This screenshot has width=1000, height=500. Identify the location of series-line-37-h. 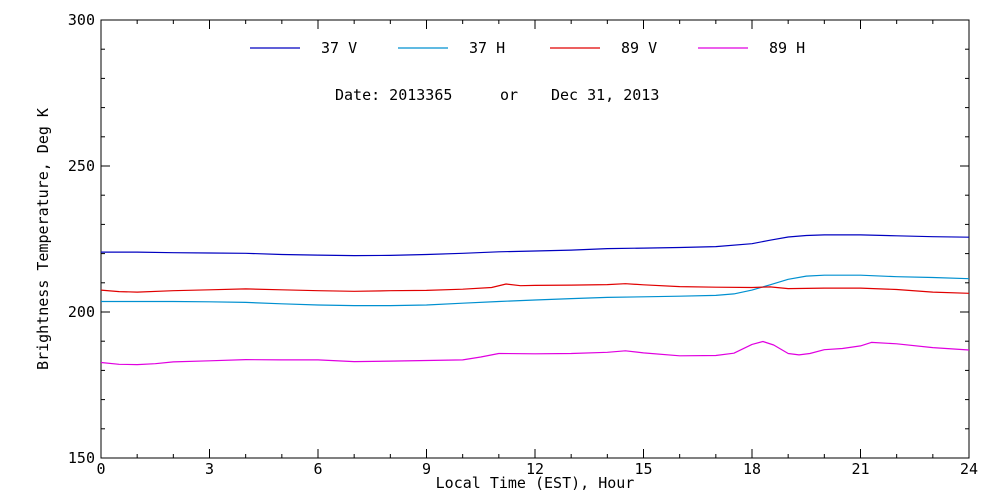
(535, 290).